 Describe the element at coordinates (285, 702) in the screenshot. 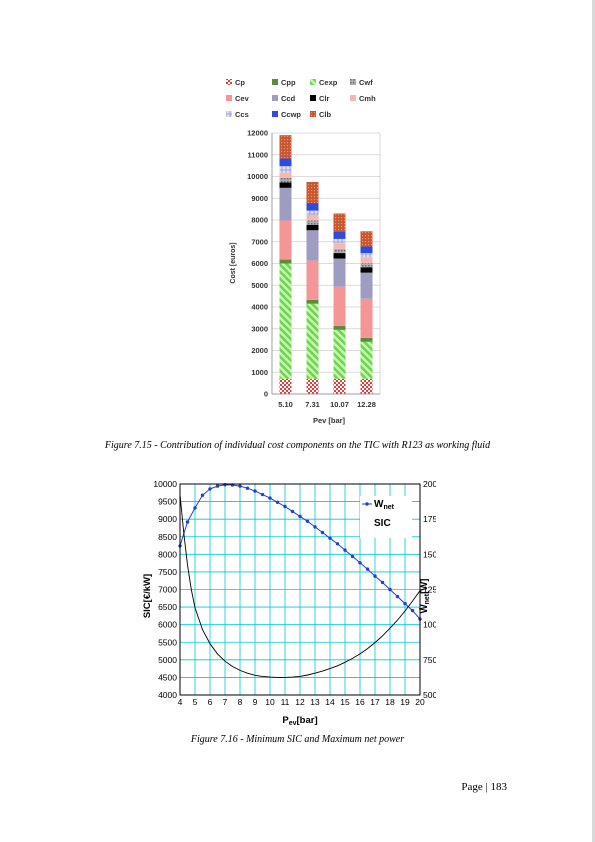

I see `x-tick-label: 11` at that location.